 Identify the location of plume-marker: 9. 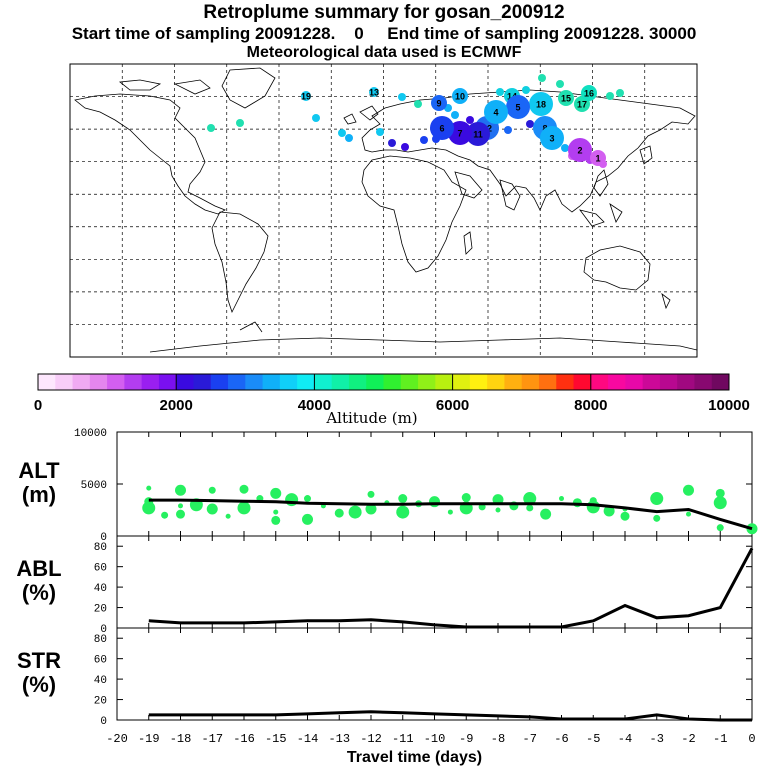
(439, 103).